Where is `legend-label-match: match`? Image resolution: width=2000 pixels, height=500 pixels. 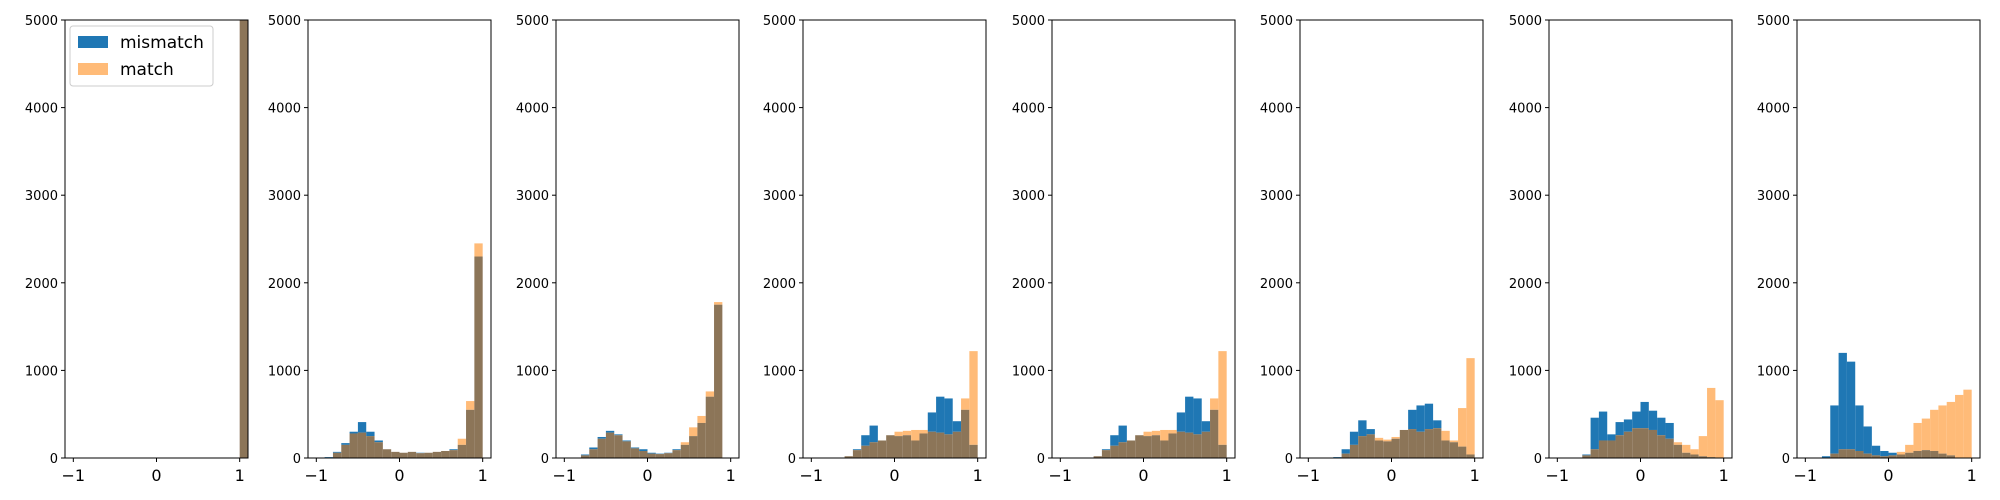
legend-label-match: match is located at coordinates (147, 70).